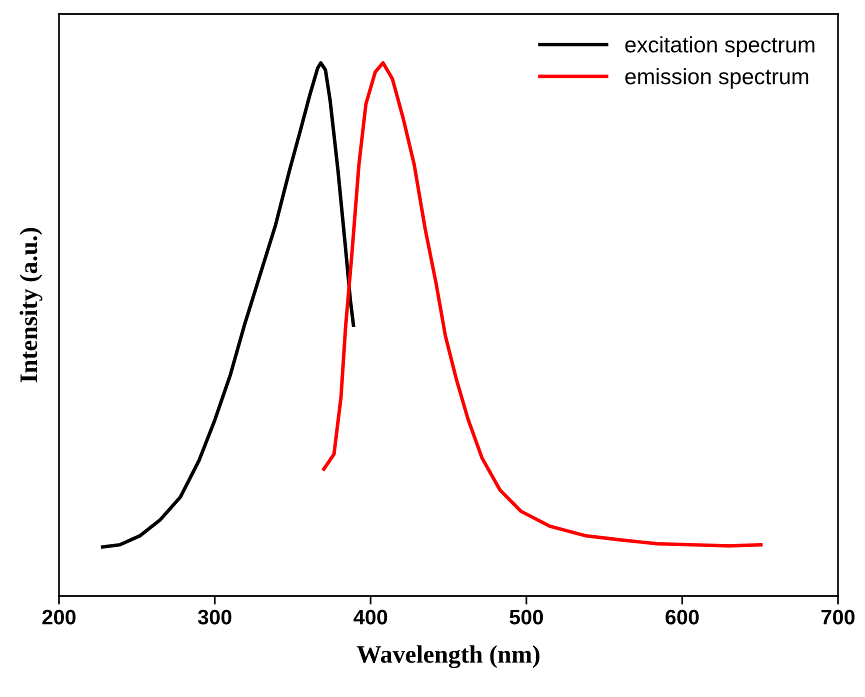 This screenshot has width=865, height=697. What do you see at coordinates (838, 617) in the screenshot?
I see `x-tick-label: 700` at bounding box center [838, 617].